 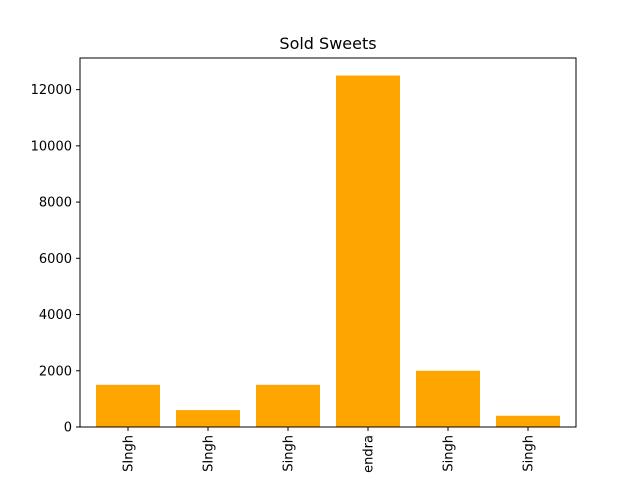 I want to click on x-axis: SIngh SIngh Singh endra Singh Singh, so click(x=329, y=450).